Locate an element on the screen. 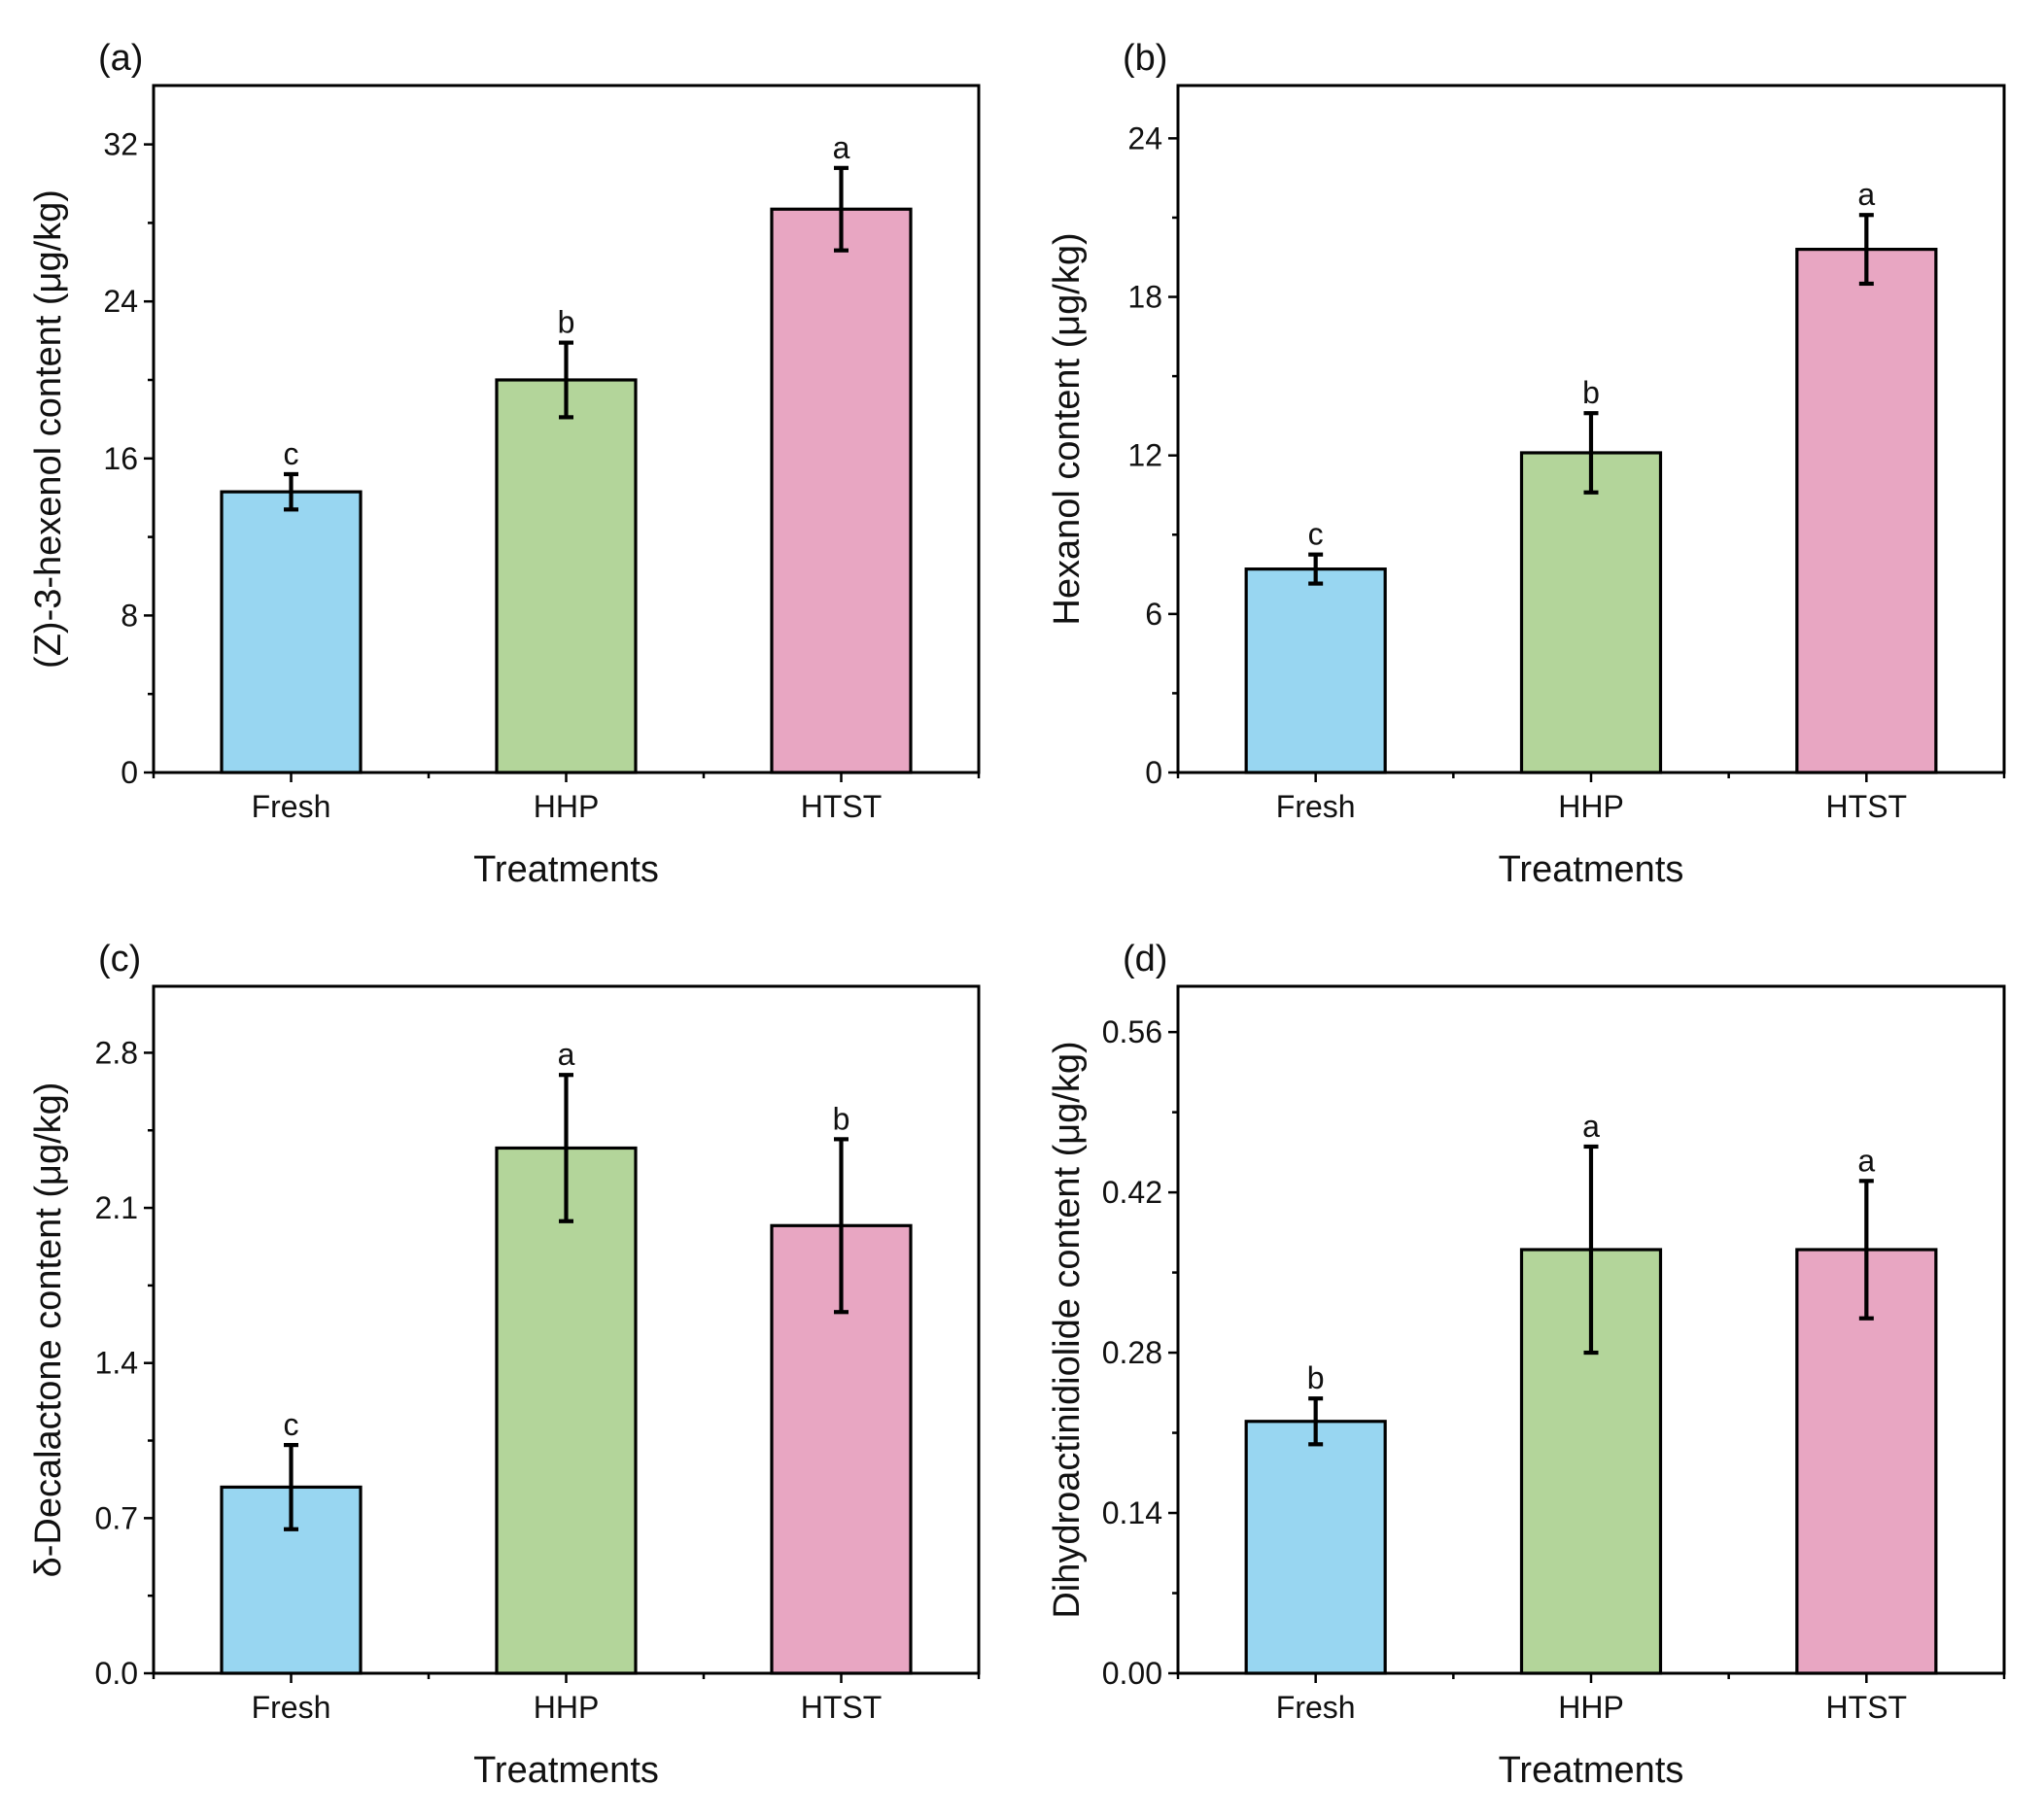 The image size is (2043, 1820). y-axis-title: (Z)-3-hexenol content (μg/kg) is located at coordinates (49, 429).